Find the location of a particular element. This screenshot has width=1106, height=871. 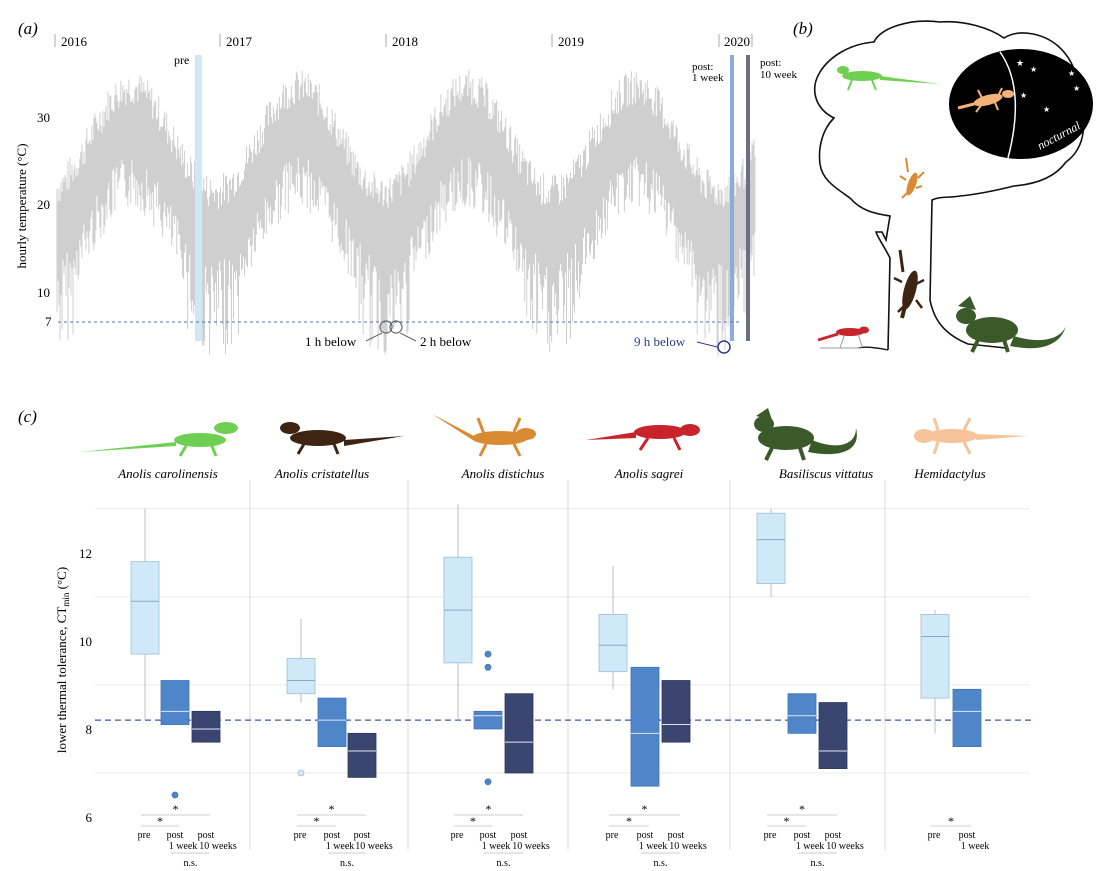

basiliscus-vittatus-icon is located at coordinates (805, 434).